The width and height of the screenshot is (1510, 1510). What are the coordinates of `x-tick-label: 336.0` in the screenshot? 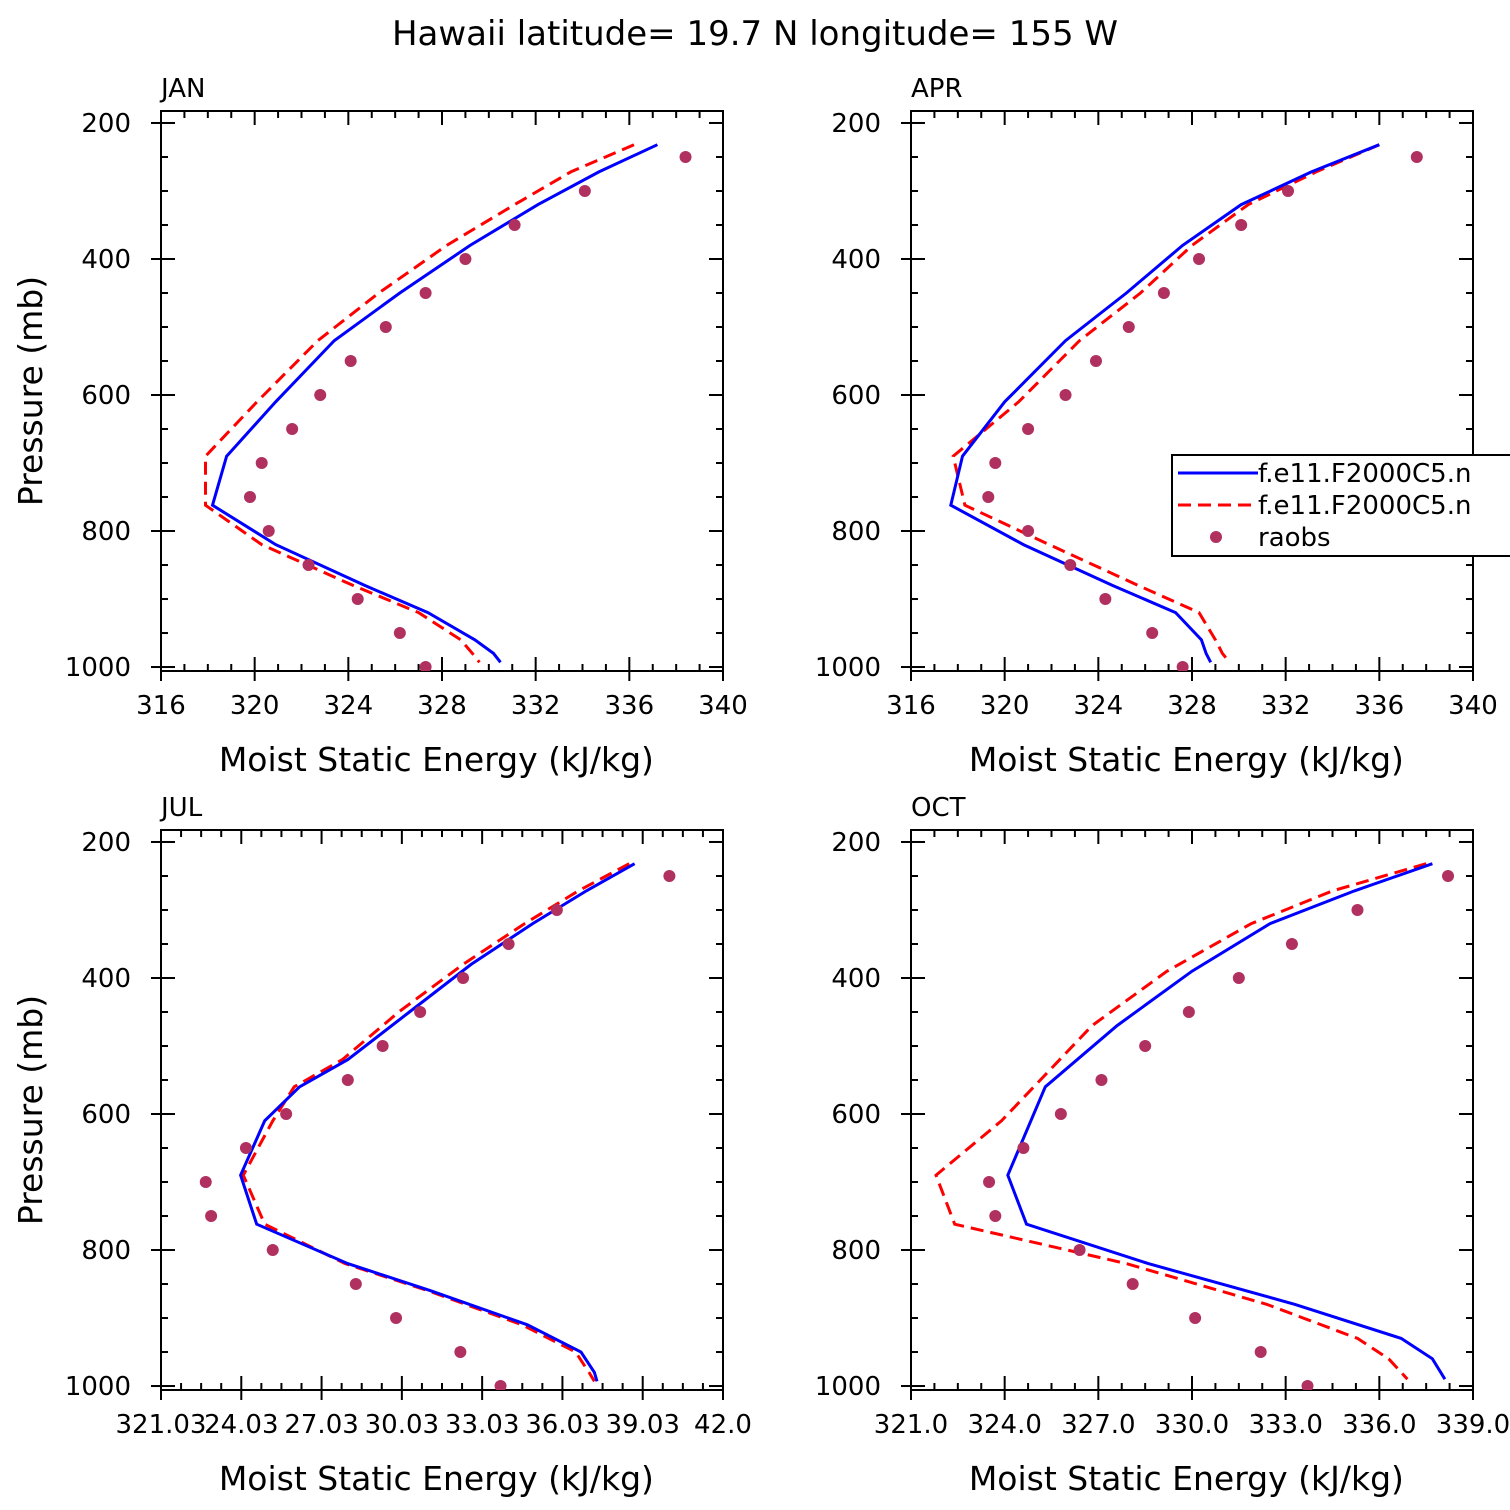 It's located at (1379, 1425).